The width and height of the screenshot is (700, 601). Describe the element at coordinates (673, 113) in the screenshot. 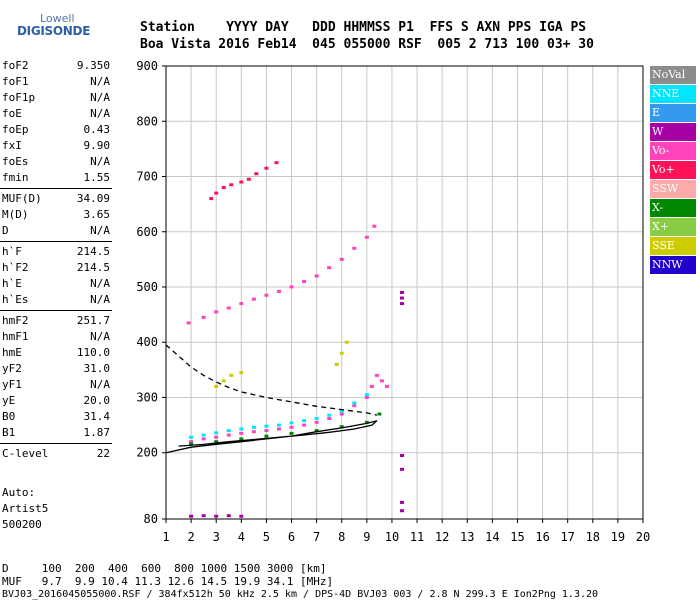

I see `legend-item: E` at that location.